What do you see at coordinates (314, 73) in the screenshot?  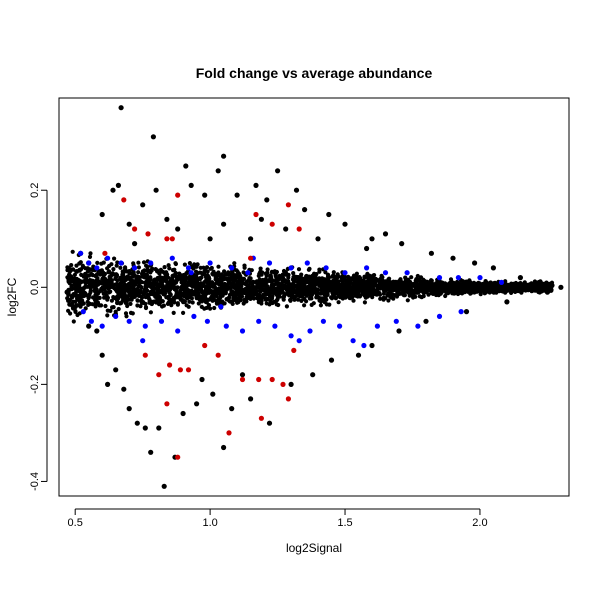 I see `chart-title: Fold change vs average abundance` at bounding box center [314, 73].